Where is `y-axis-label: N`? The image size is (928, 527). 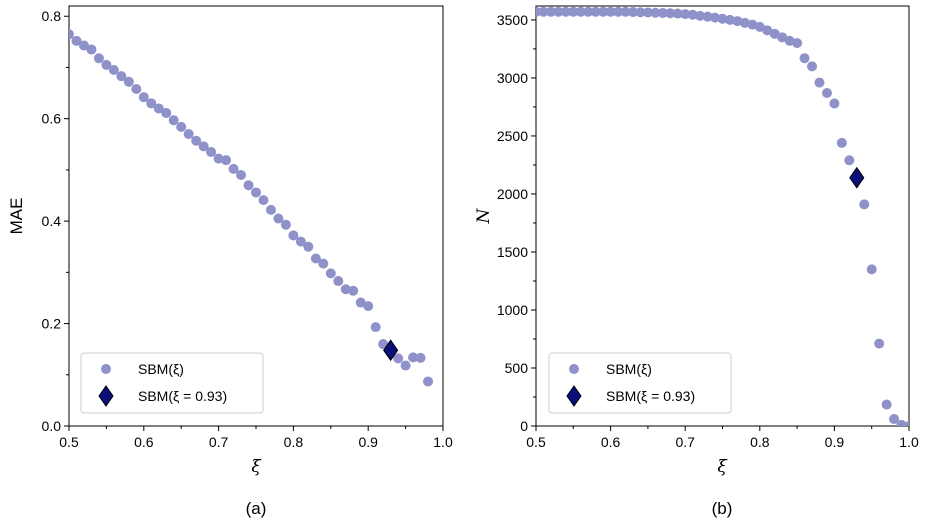
y-axis-label: N is located at coordinates (484, 215).